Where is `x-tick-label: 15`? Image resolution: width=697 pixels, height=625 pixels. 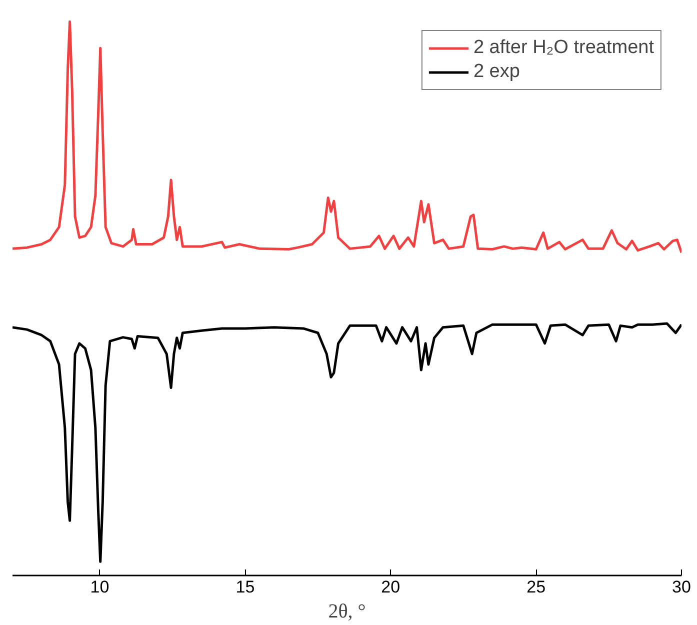
x-tick-label: 15 is located at coordinates (245, 587).